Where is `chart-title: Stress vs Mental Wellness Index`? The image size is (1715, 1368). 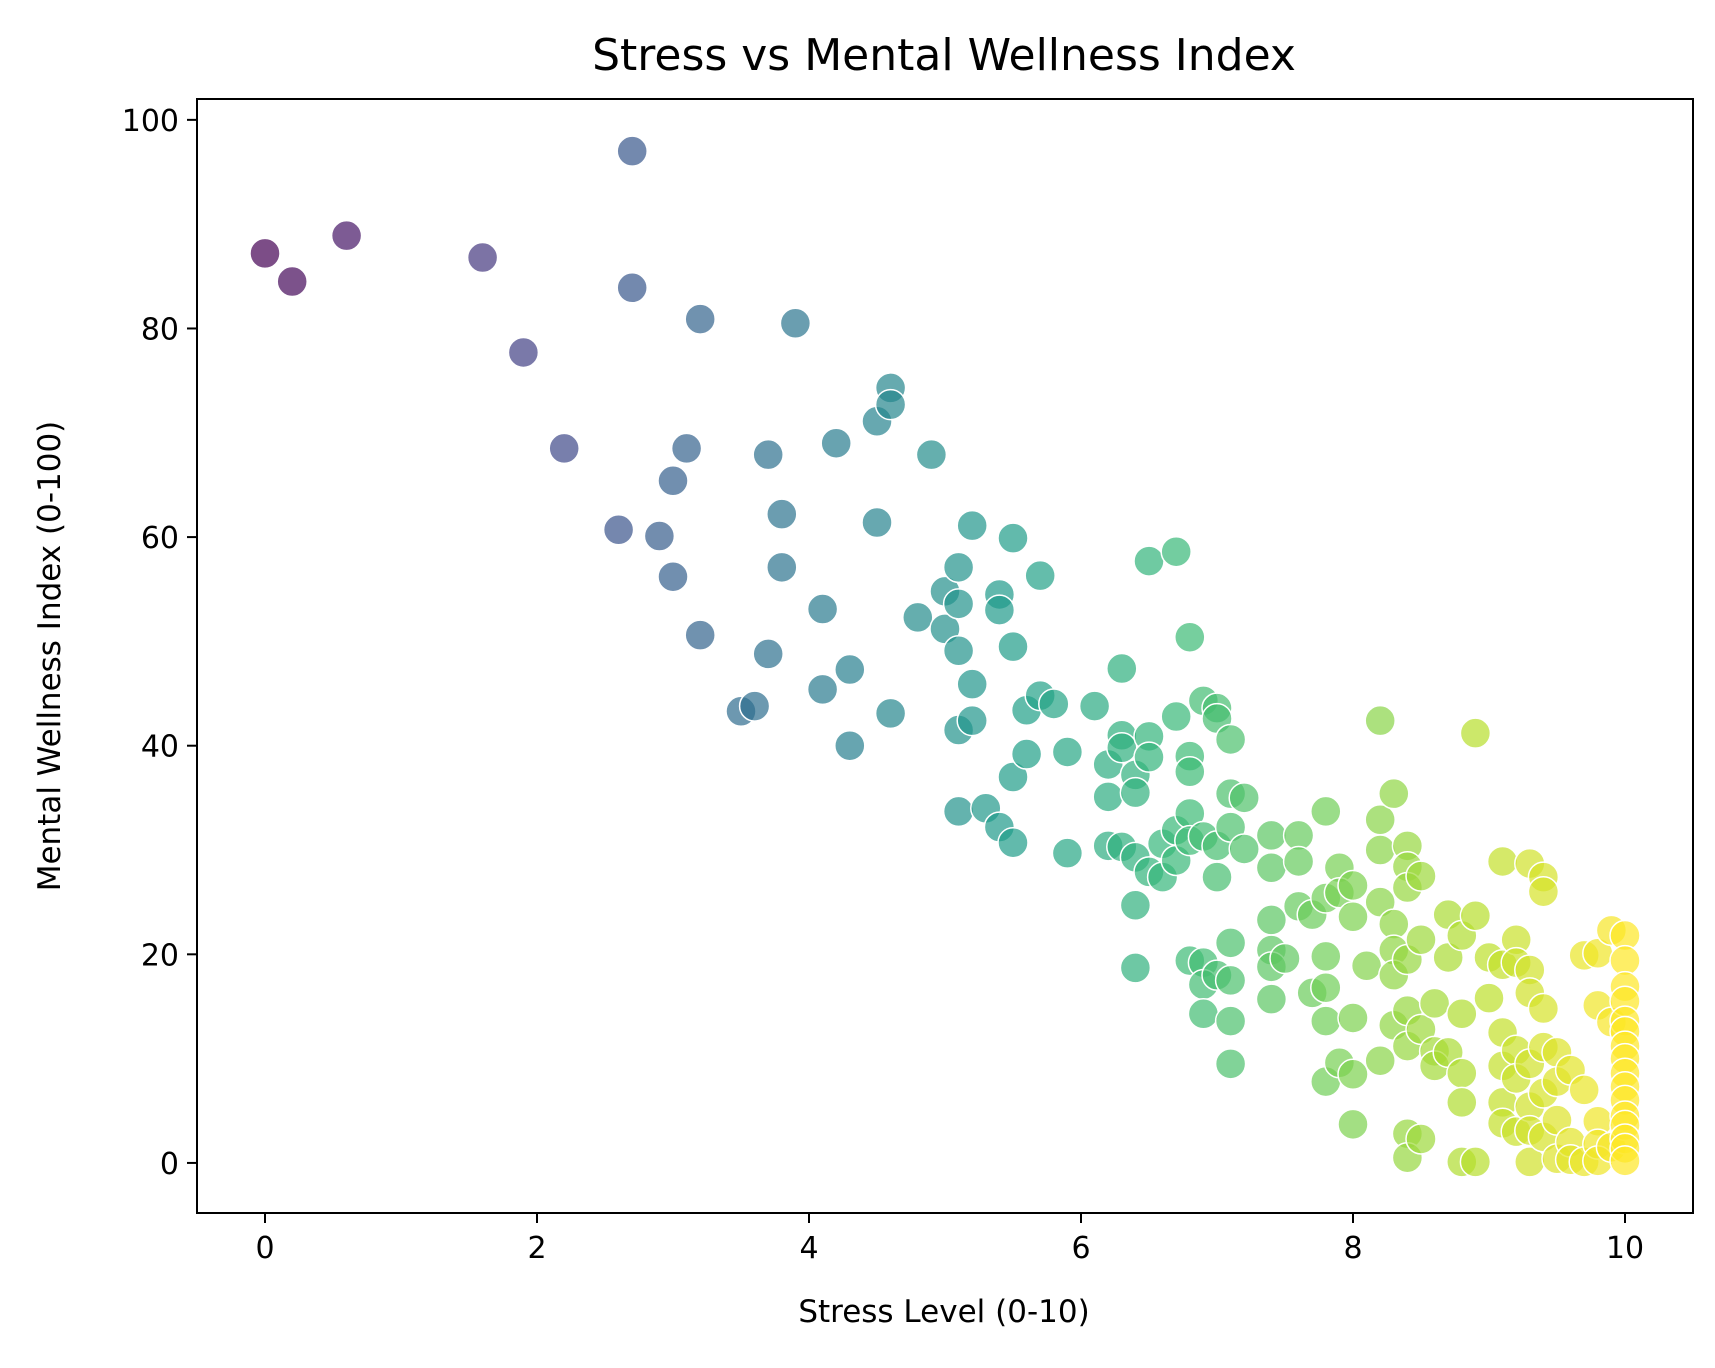 chart-title: Stress vs Mental Wellness Index is located at coordinates (944, 55).